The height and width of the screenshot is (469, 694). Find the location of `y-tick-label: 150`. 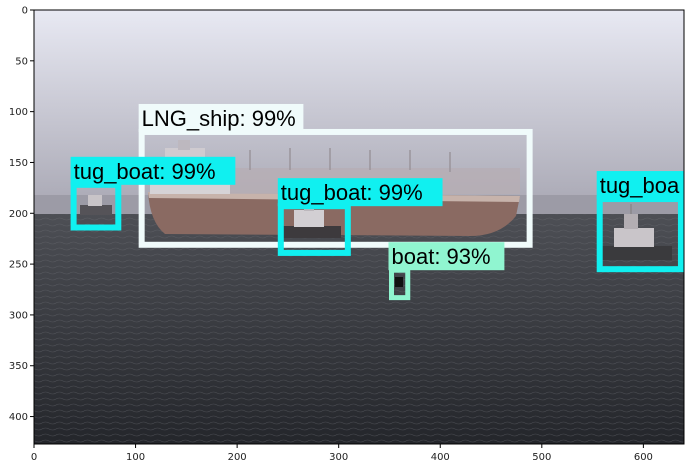

y-tick-label: 150 is located at coordinates (18, 163).